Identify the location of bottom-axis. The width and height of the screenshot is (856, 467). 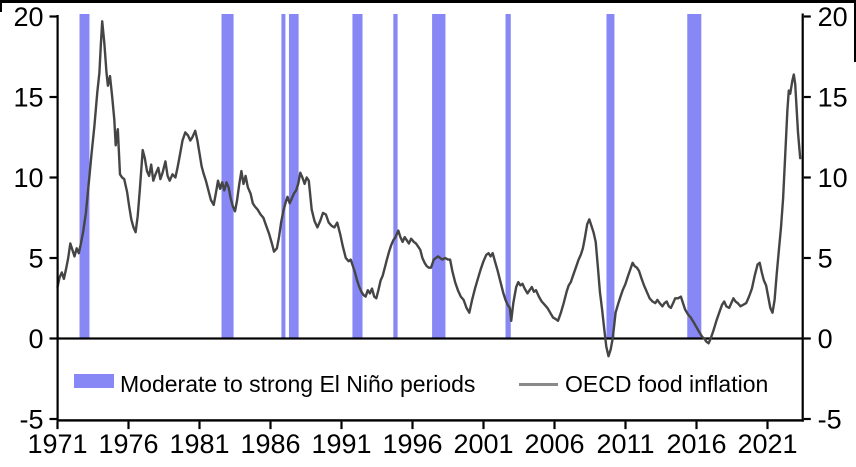
(430, 420).